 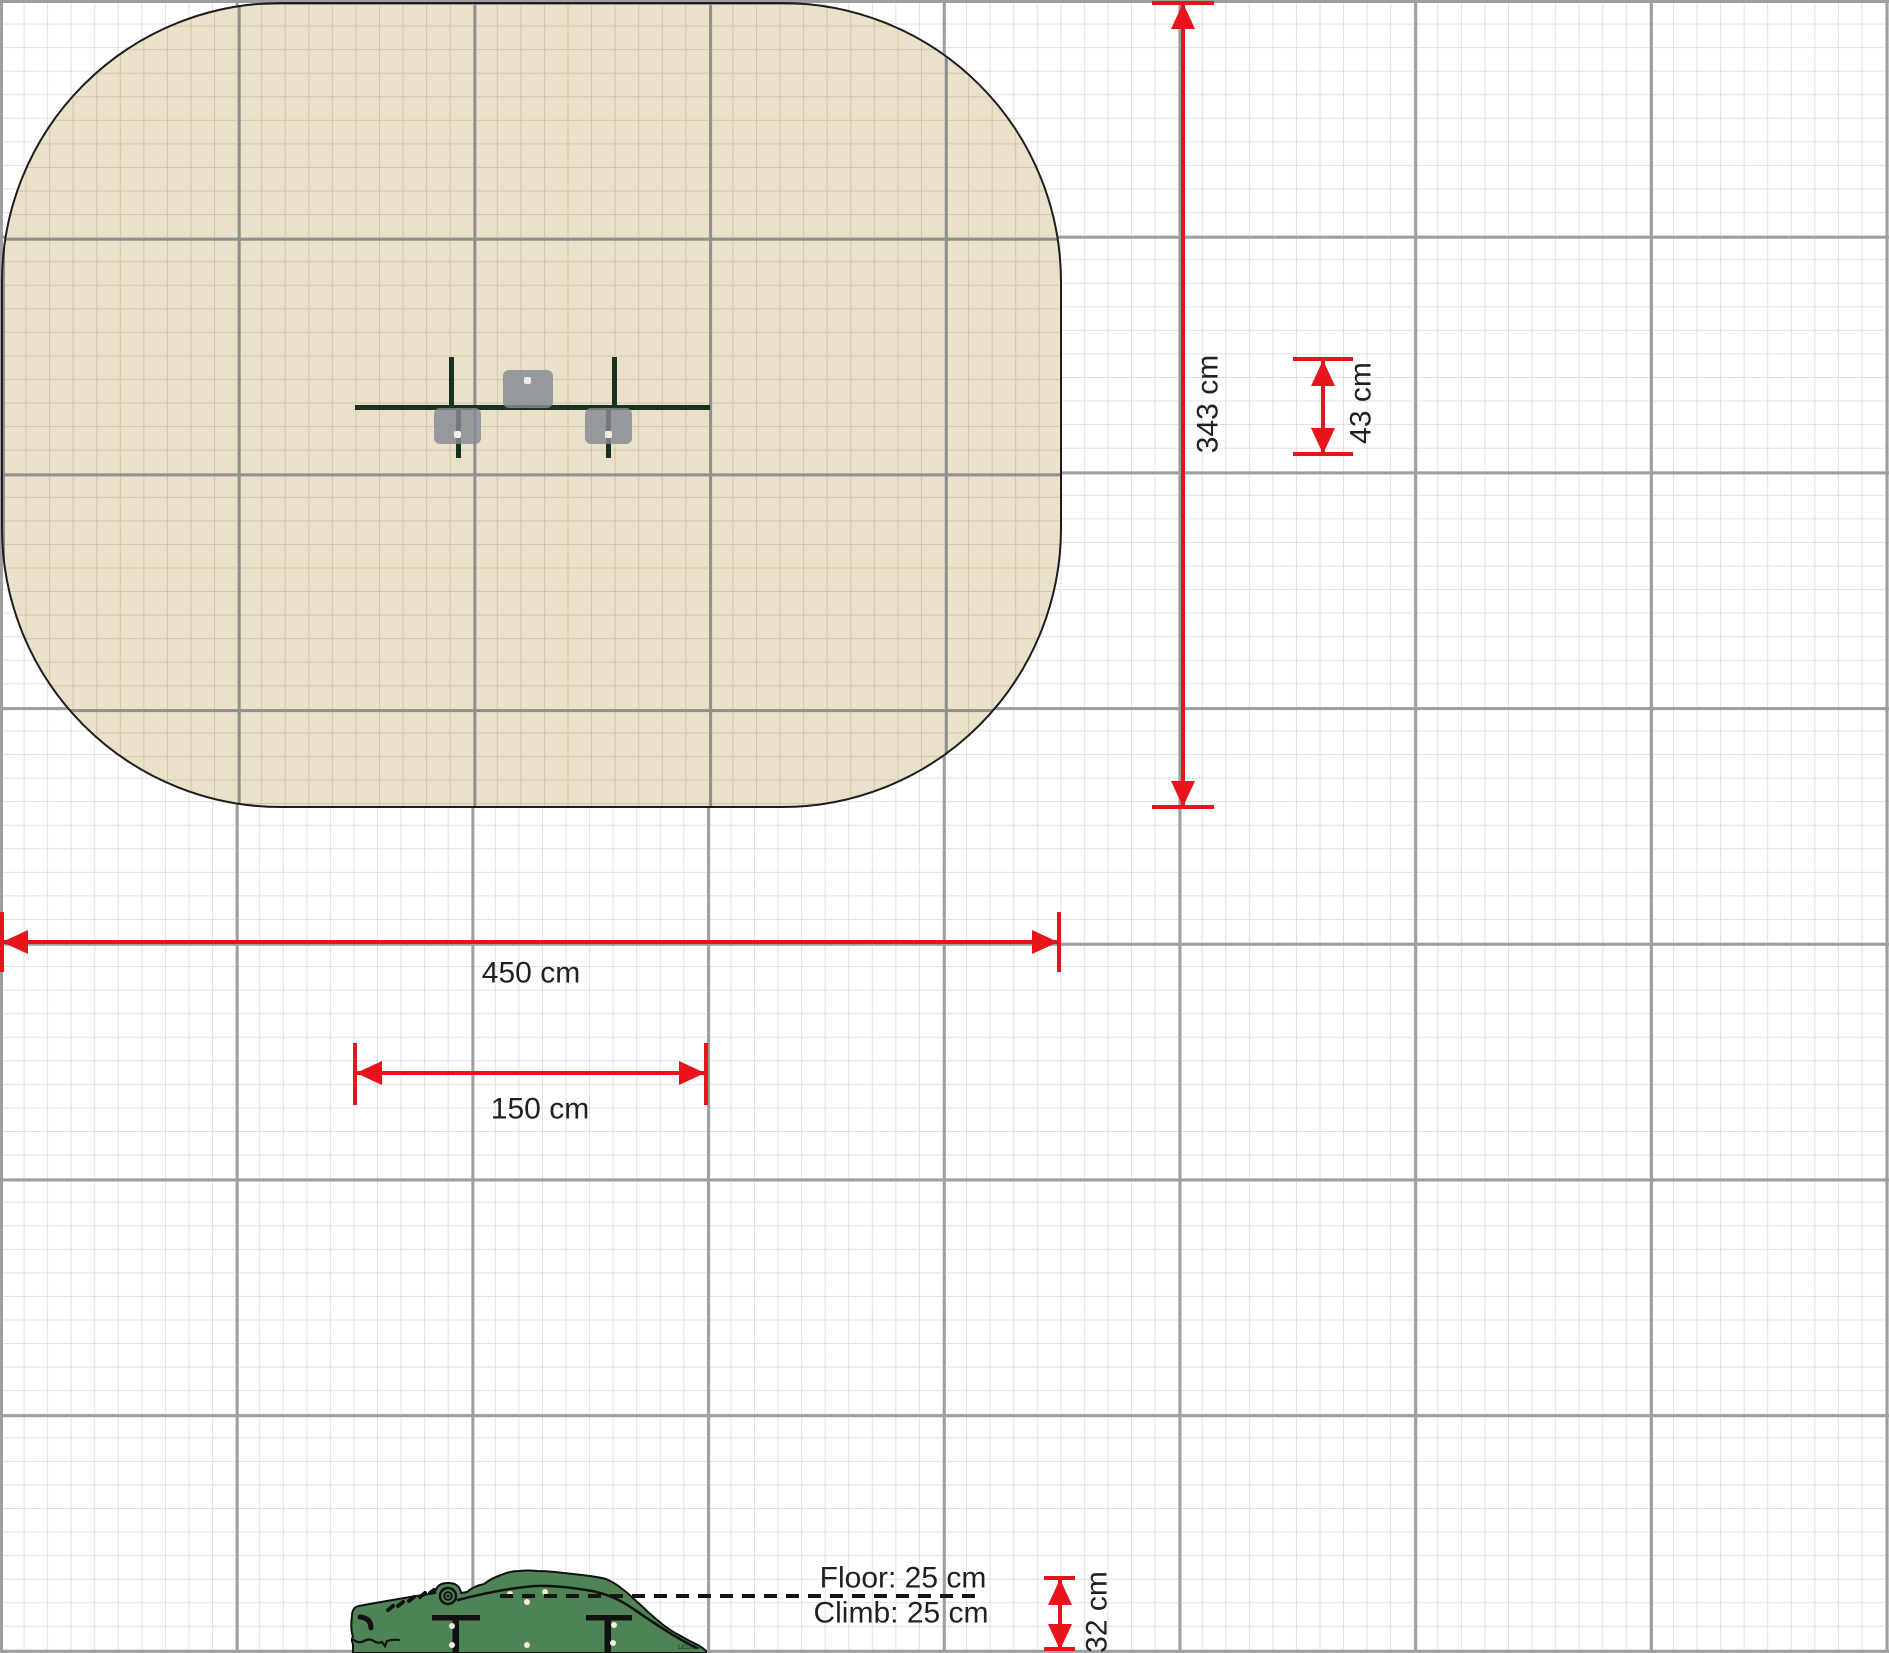 What do you see at coordinates (365, 1622) in the screenshot?
I see `crocodile-nostril` at bounding box center [365, 1622].